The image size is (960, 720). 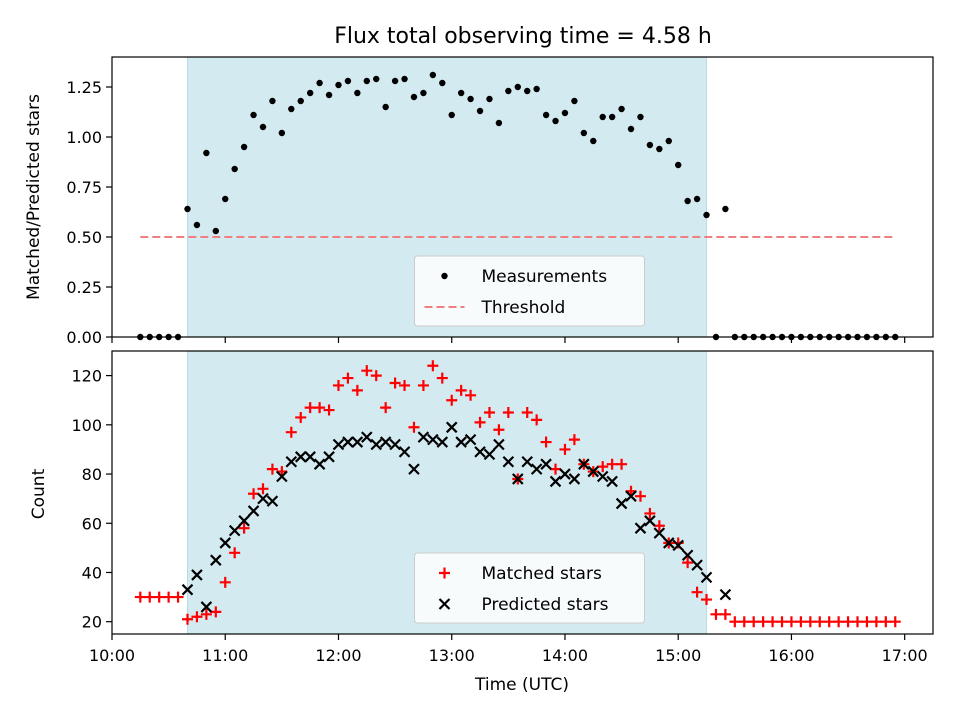 I want to click on legend-label: Predicted stars, so click(x=545, y=605).